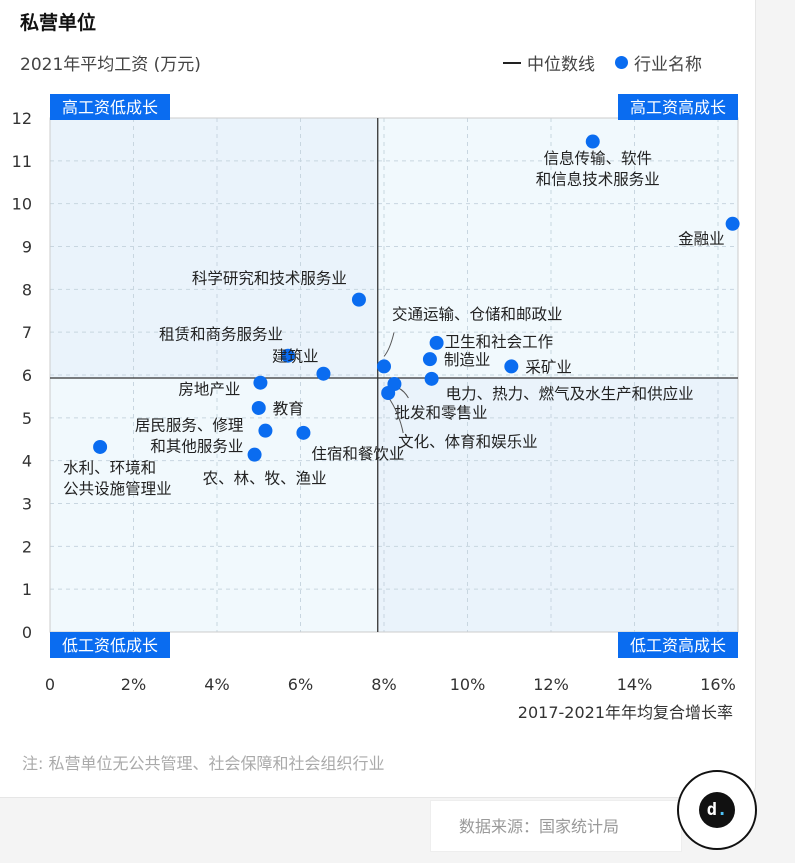 This screenshot has height=863, width=795. I want to click on point-label-line: 电力、热力、燃气及水生产和供应业, so click(570, 393).